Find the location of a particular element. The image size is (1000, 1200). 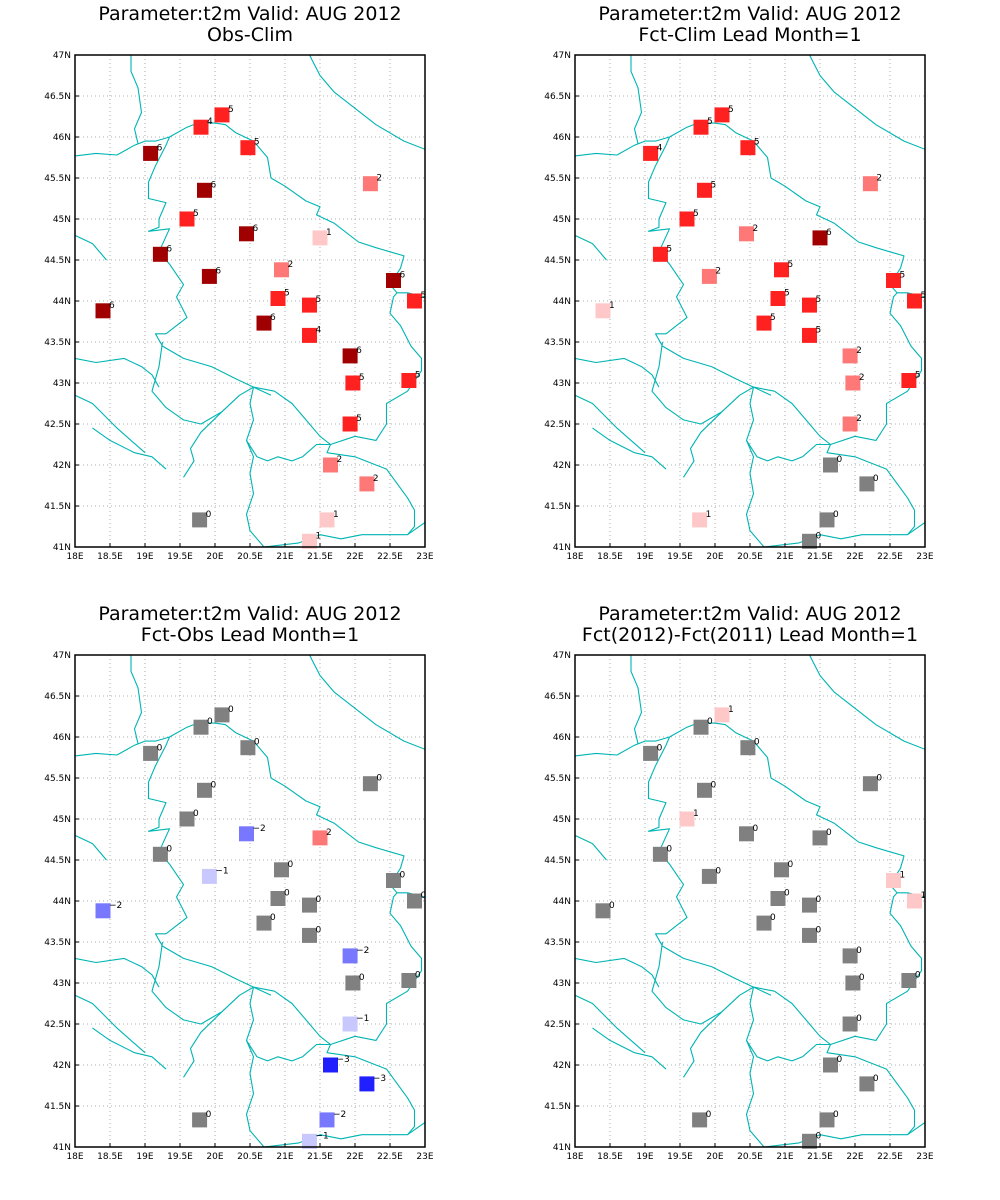

x-tick-label: 21.5E is located at coordinates (320, 557).